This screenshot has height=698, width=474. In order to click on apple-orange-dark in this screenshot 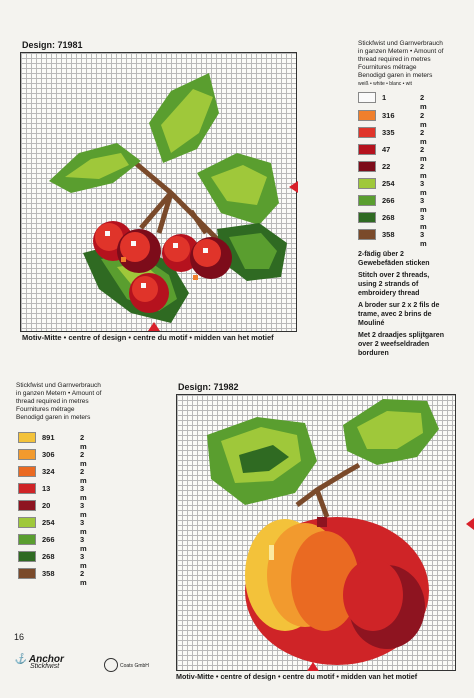, I will do `click(325, 581)`.